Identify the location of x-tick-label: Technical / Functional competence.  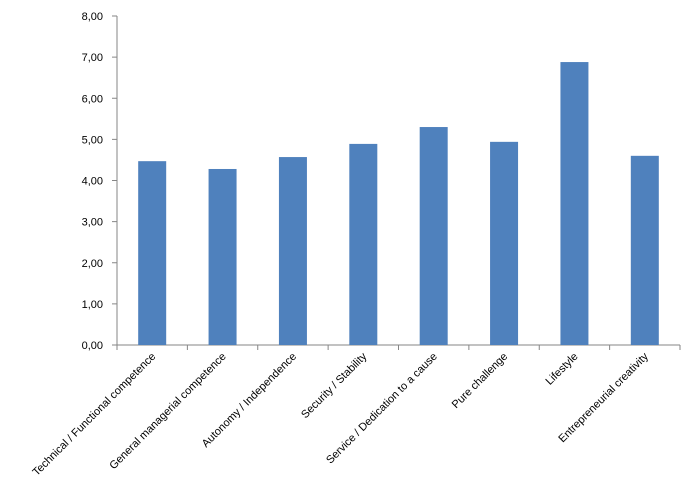
(94, 415).